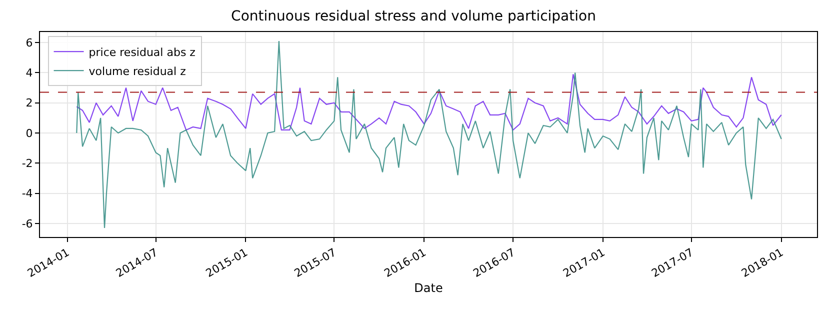  What do you see at coordinates (27, 193) in the screenshot?
I see `y-tick-label: -4` at bounding box center [27, 193].